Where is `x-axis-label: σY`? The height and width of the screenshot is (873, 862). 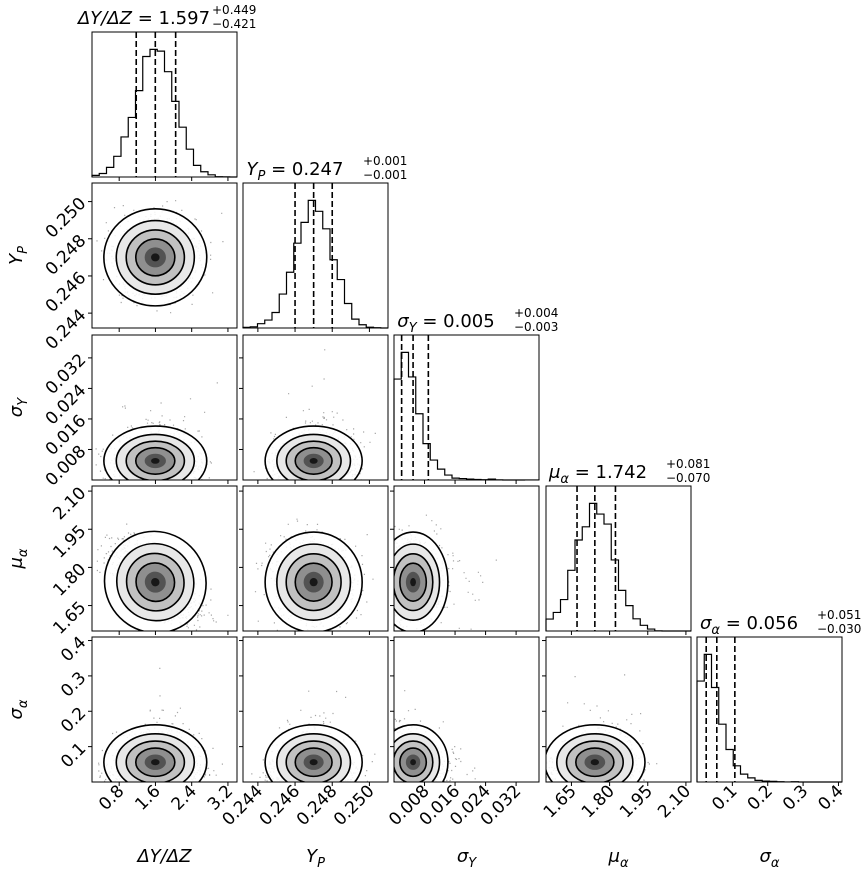
x-axis-label: σY is located at coordinates (467, 858).